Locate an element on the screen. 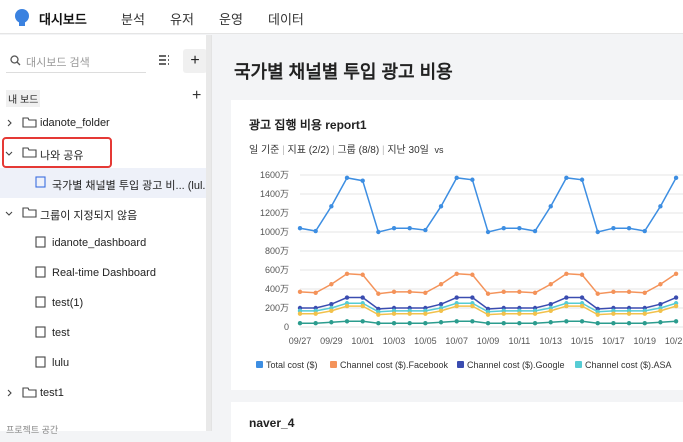 Image resolution: width=683 pixels, height=442 pixels. tree-item: test is located at coordinates (61, 333).